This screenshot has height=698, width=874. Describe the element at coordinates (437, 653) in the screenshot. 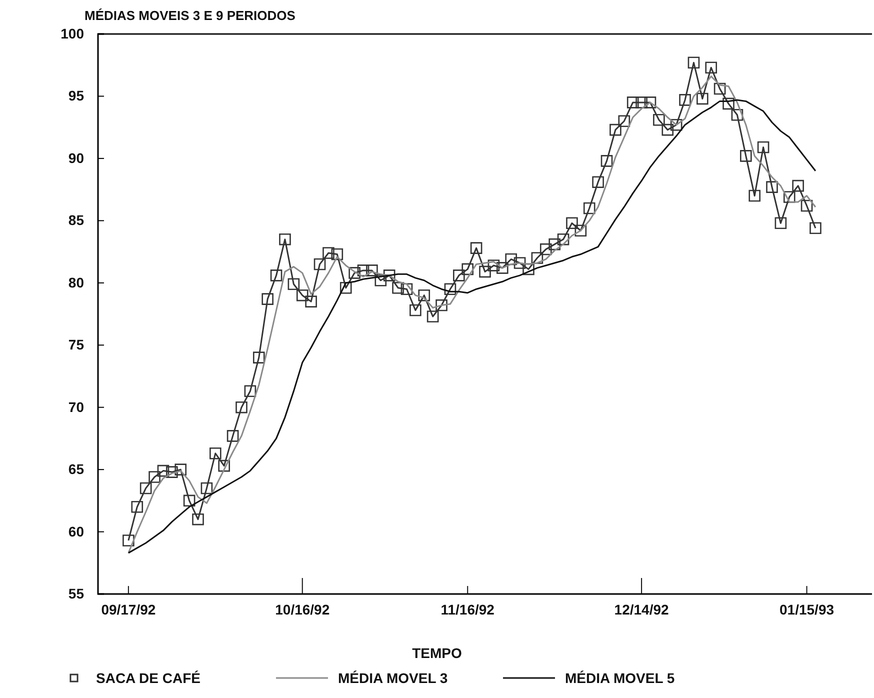

I see `x-axis-title: TEMPO` at that location.